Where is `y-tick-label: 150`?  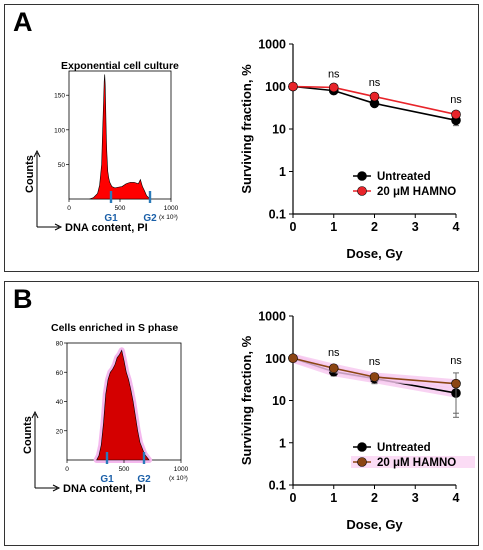 y-tick-label: 150 is located at coordinates (59, 96).